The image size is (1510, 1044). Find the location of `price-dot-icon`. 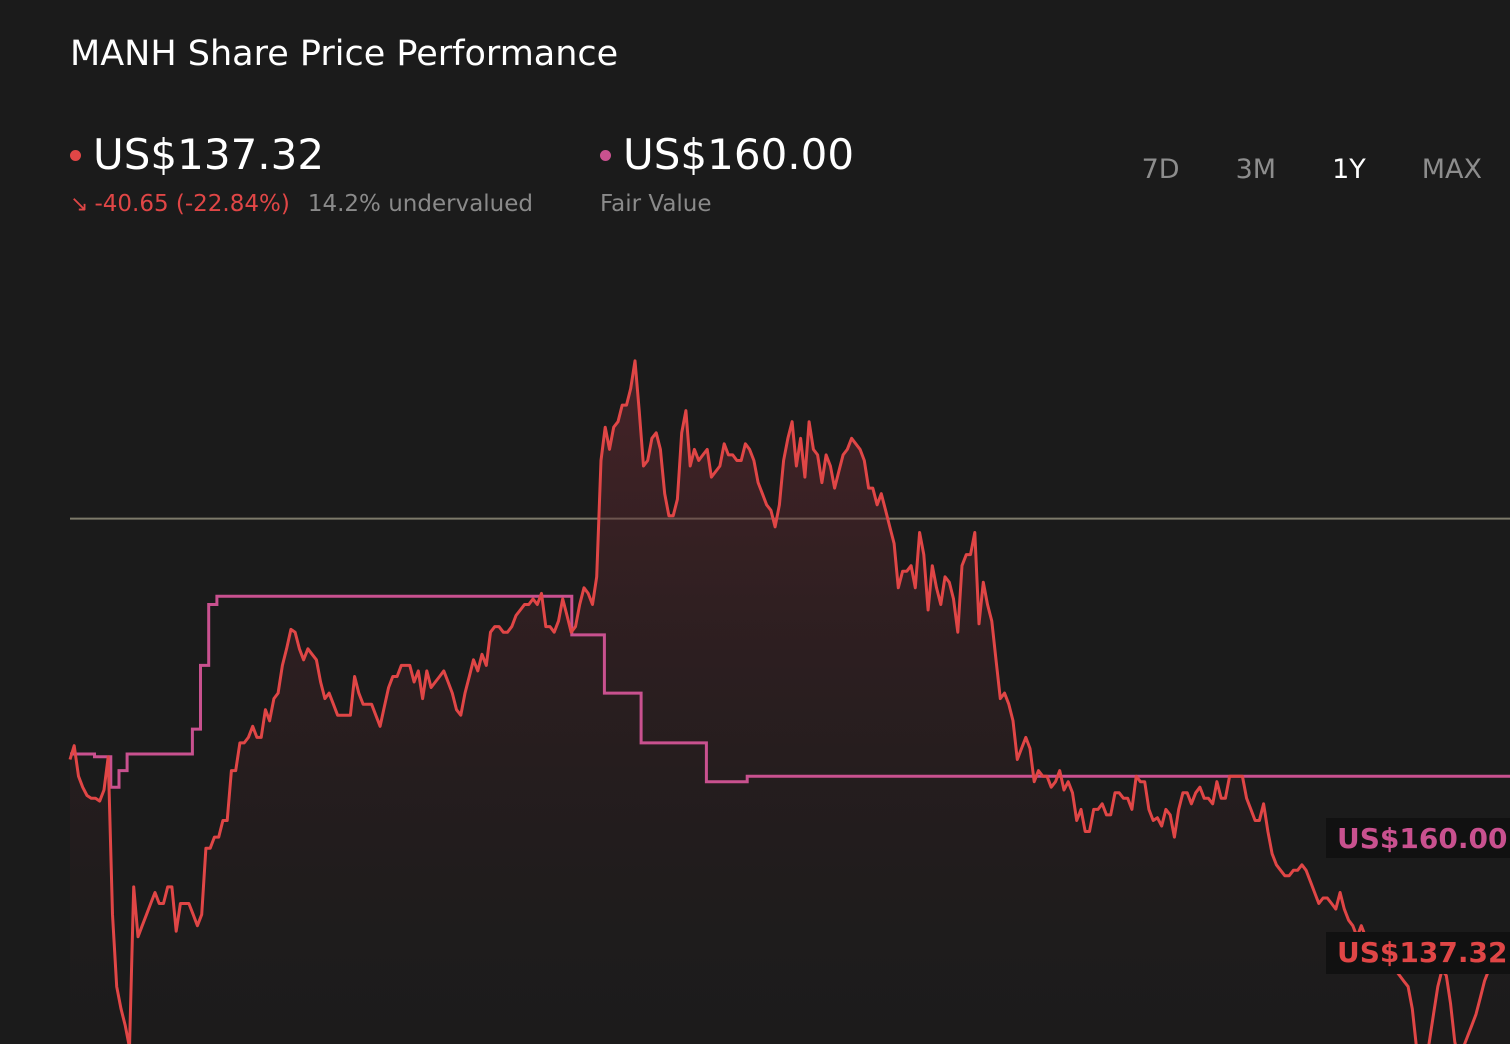

price-dot-icon is located at coordinates (75, 155).